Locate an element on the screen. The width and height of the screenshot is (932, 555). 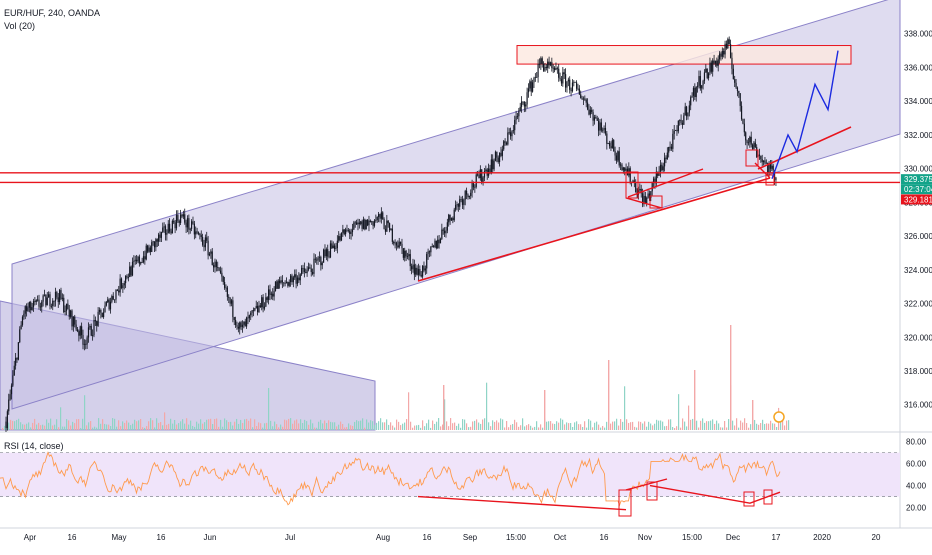
time-tick-label: 16 is located at coordinates (161, 537).